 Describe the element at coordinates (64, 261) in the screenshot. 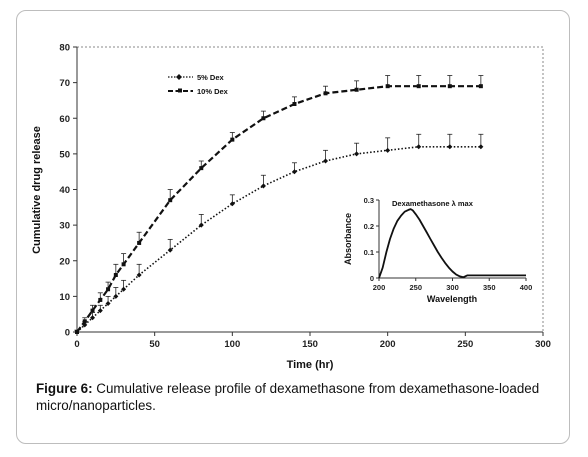

I see `y-tick-label: 20` at that location.